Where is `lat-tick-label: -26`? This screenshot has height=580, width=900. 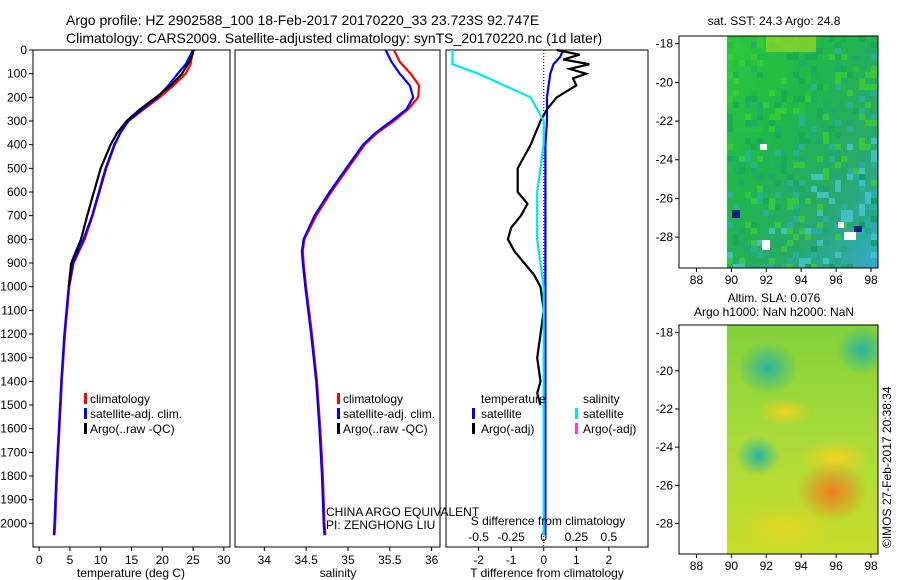 lat-tick-label: -26 is located at coordinates (665, 485).